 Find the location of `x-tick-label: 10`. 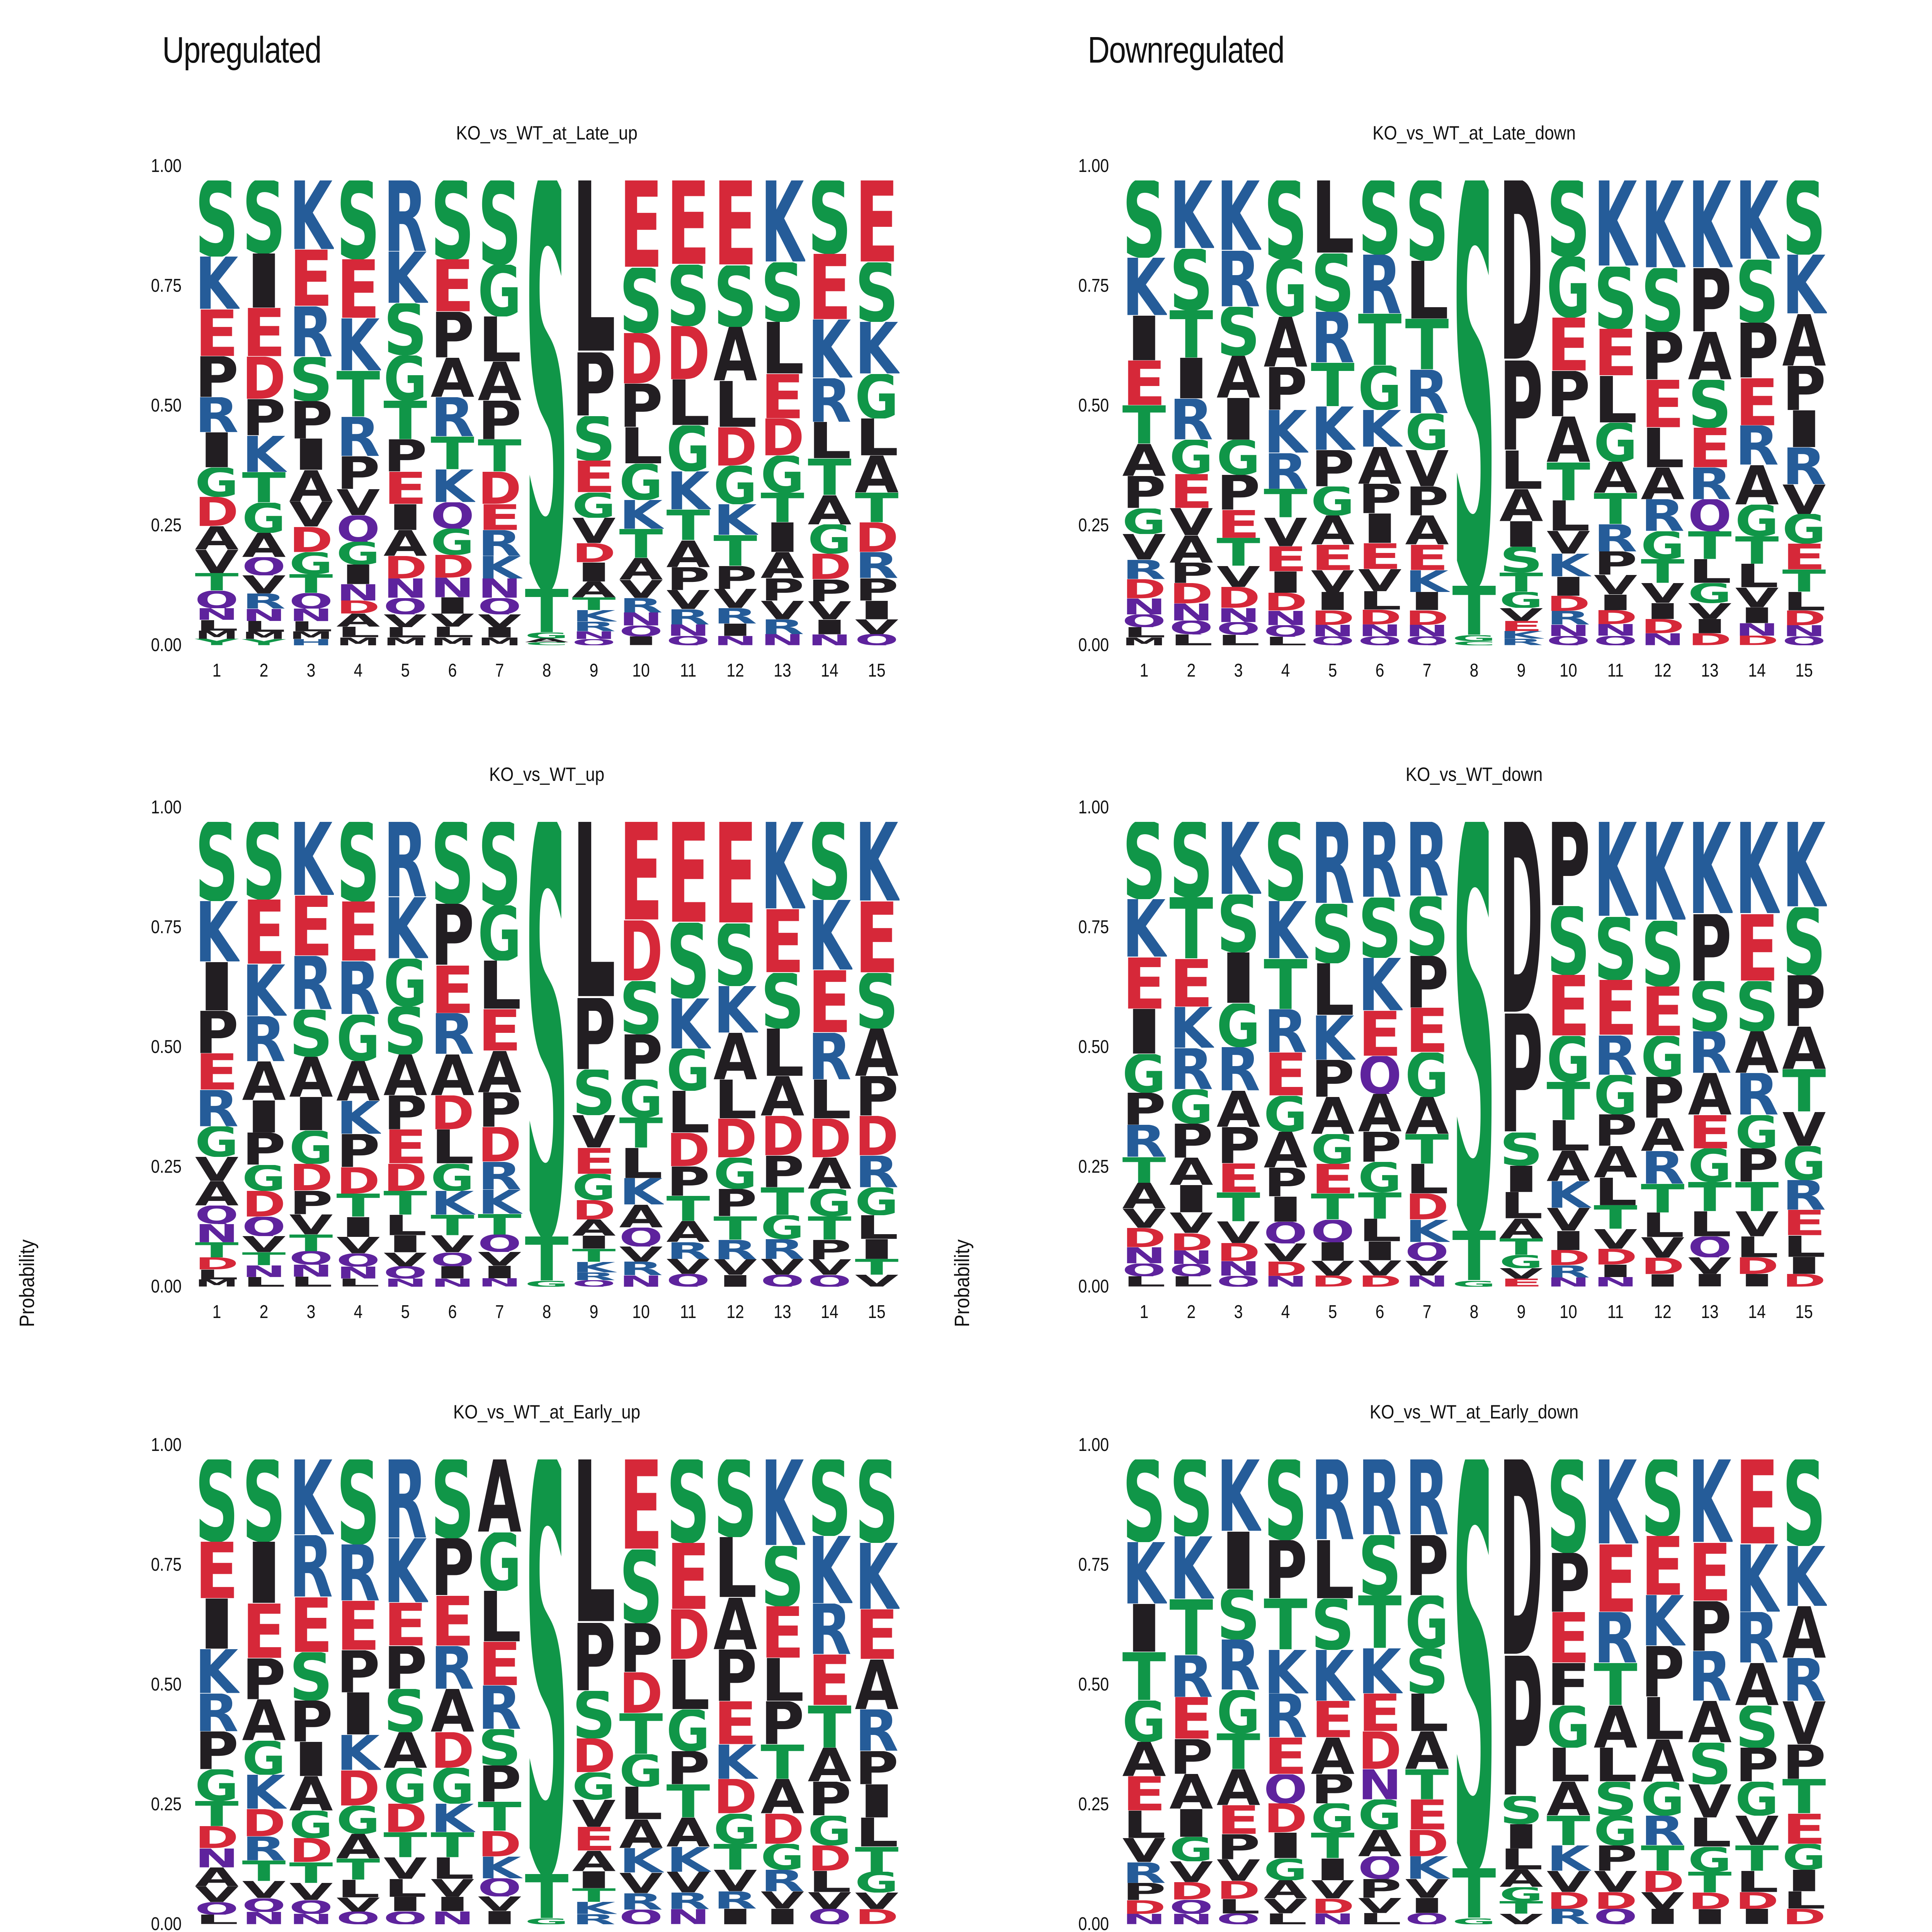

x-tick-label: 10 is located at coordinates (641, 1312).